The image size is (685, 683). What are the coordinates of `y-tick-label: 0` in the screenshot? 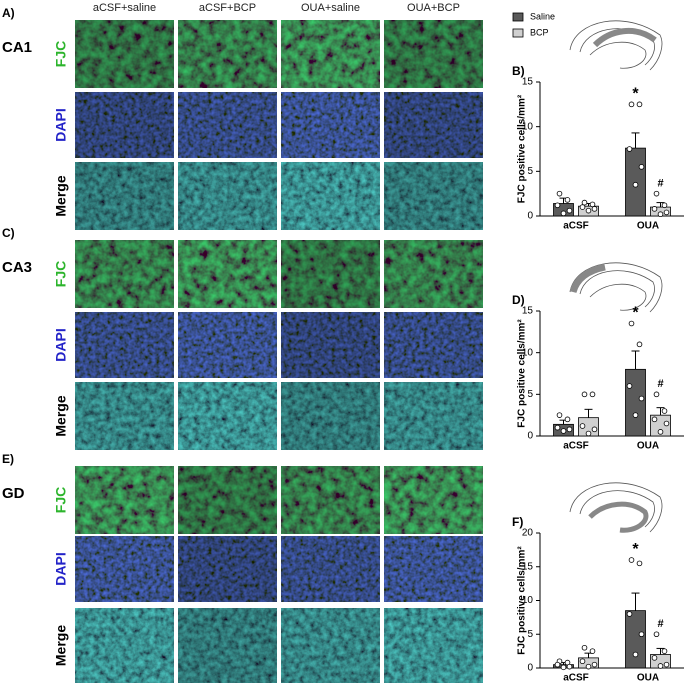 It's located at (530, 436).